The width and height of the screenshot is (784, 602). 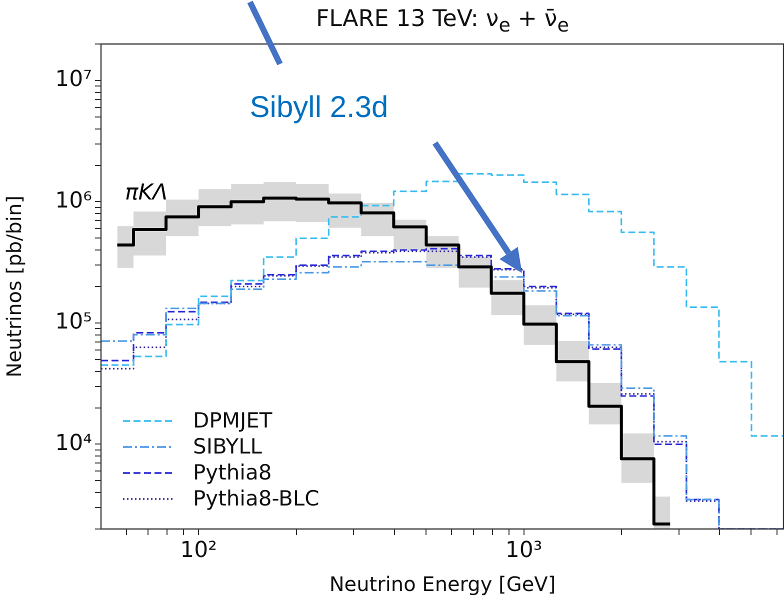 I want to click on chart-title: FLARE 13 TeV: ν$_{e}$ + ν̄$_{e}$, so click(x=442, y=21).